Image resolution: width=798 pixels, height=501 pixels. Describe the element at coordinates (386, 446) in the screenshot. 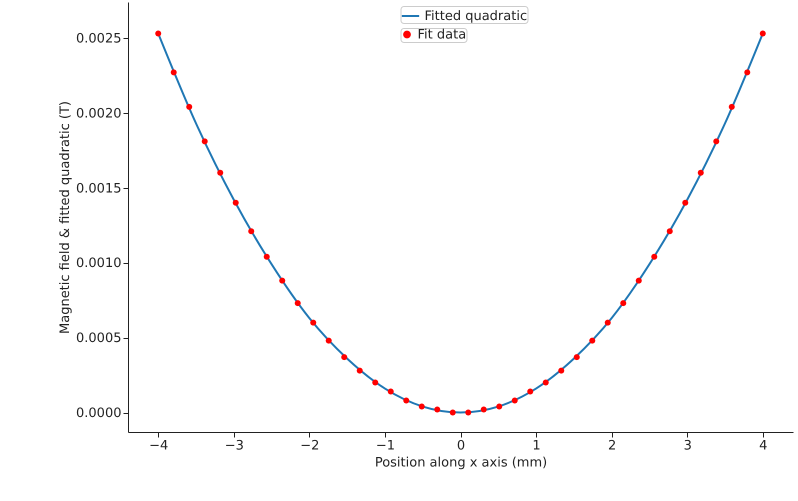

I see `x-tick-label: −1` at that location.